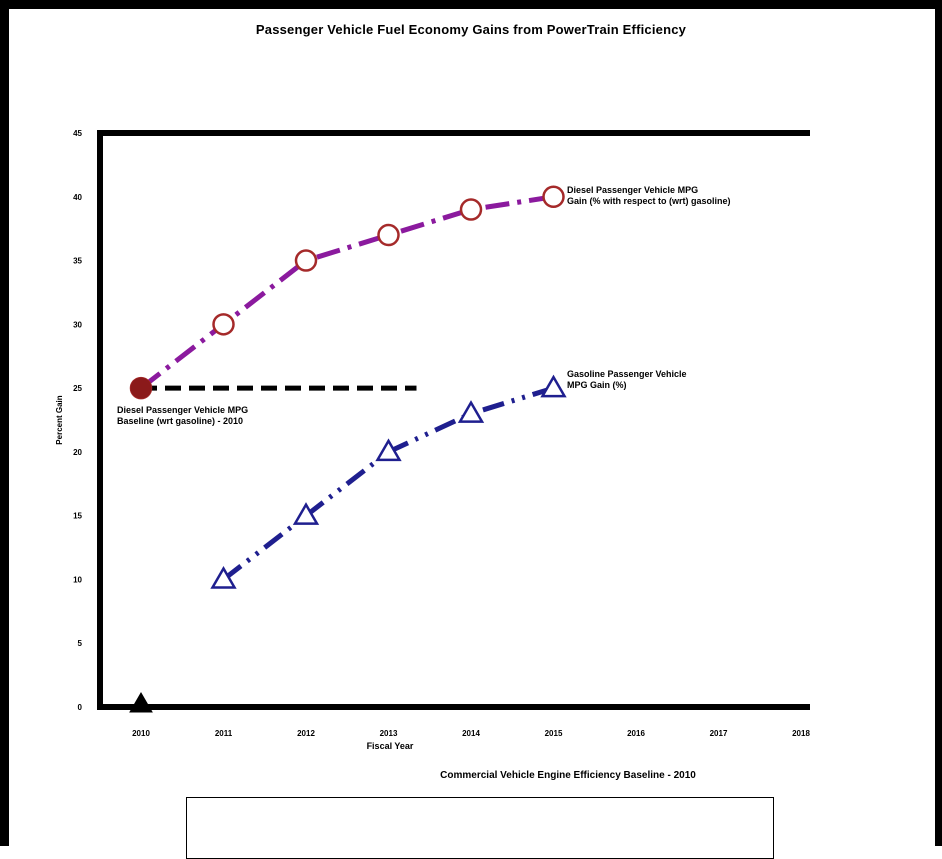 The image size is (942, 859). Describe the element at coordinates (77, 324) in the screenshot. I see `y-tick-label: 30` at that location.